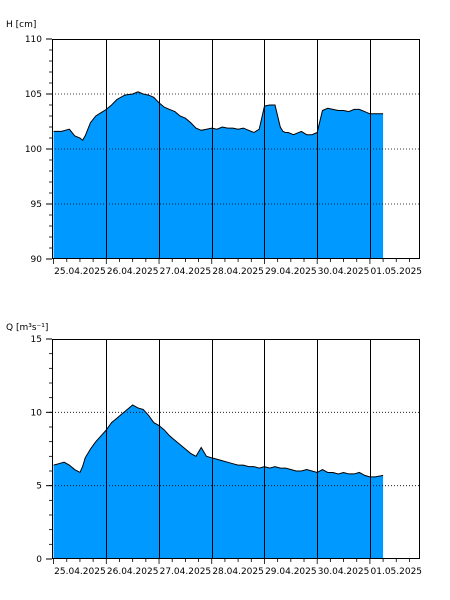 This screenshot has width=450, height=600. I want to click on y-tick-label: 10, so click(37, 413).